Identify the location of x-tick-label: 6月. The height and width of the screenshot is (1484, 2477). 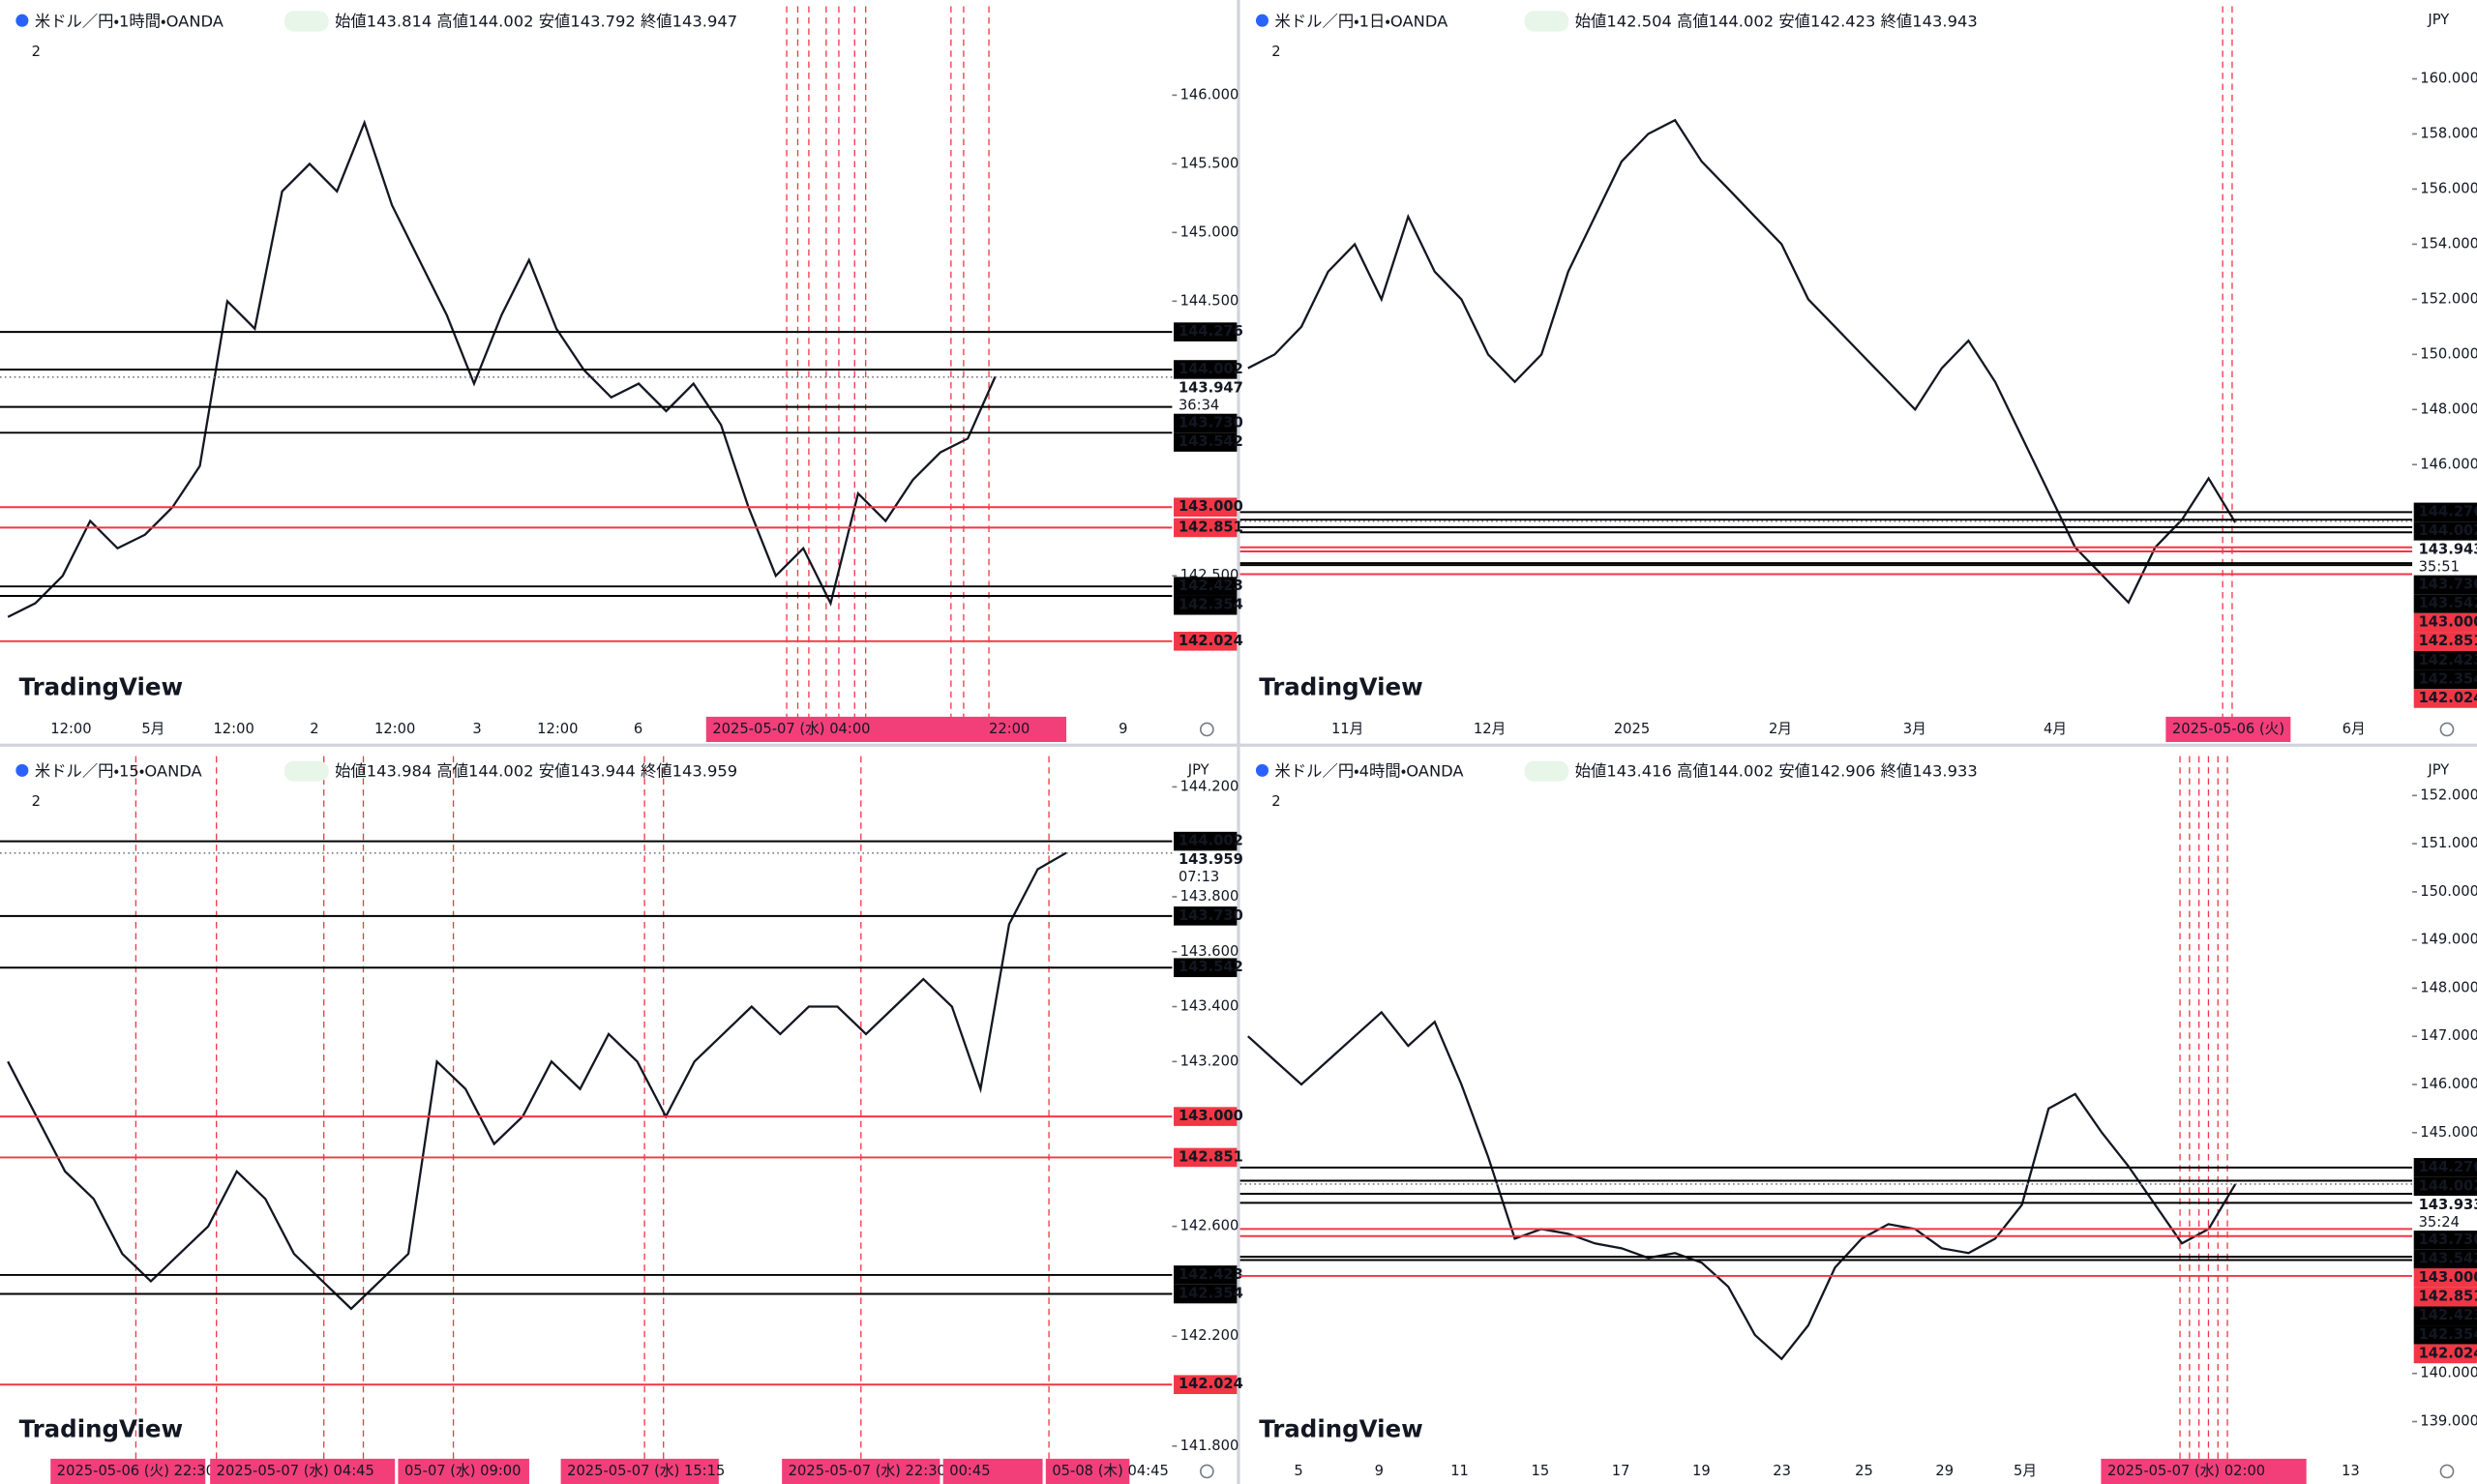
(2354, 729).